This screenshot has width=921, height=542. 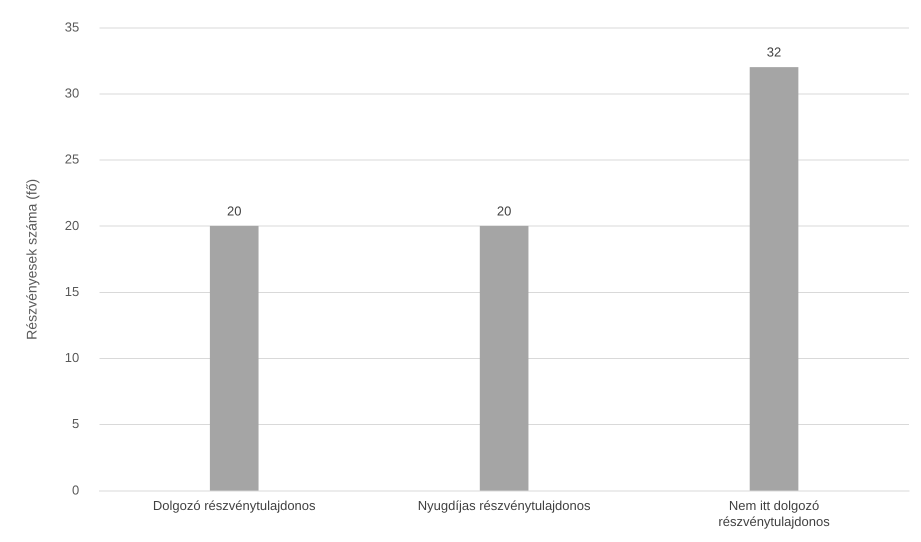 What do you see at coordinates (72, 291) in the screenshot?
I see `y-tick-label: 15` at bounding box center [72, 291].